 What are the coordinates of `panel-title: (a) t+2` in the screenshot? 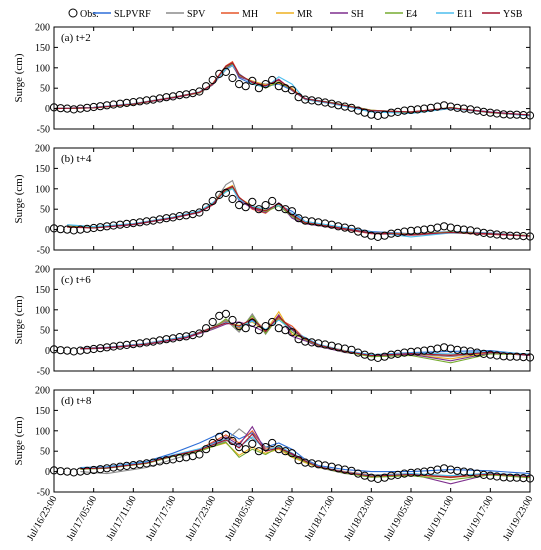 It's located at (76, 38).